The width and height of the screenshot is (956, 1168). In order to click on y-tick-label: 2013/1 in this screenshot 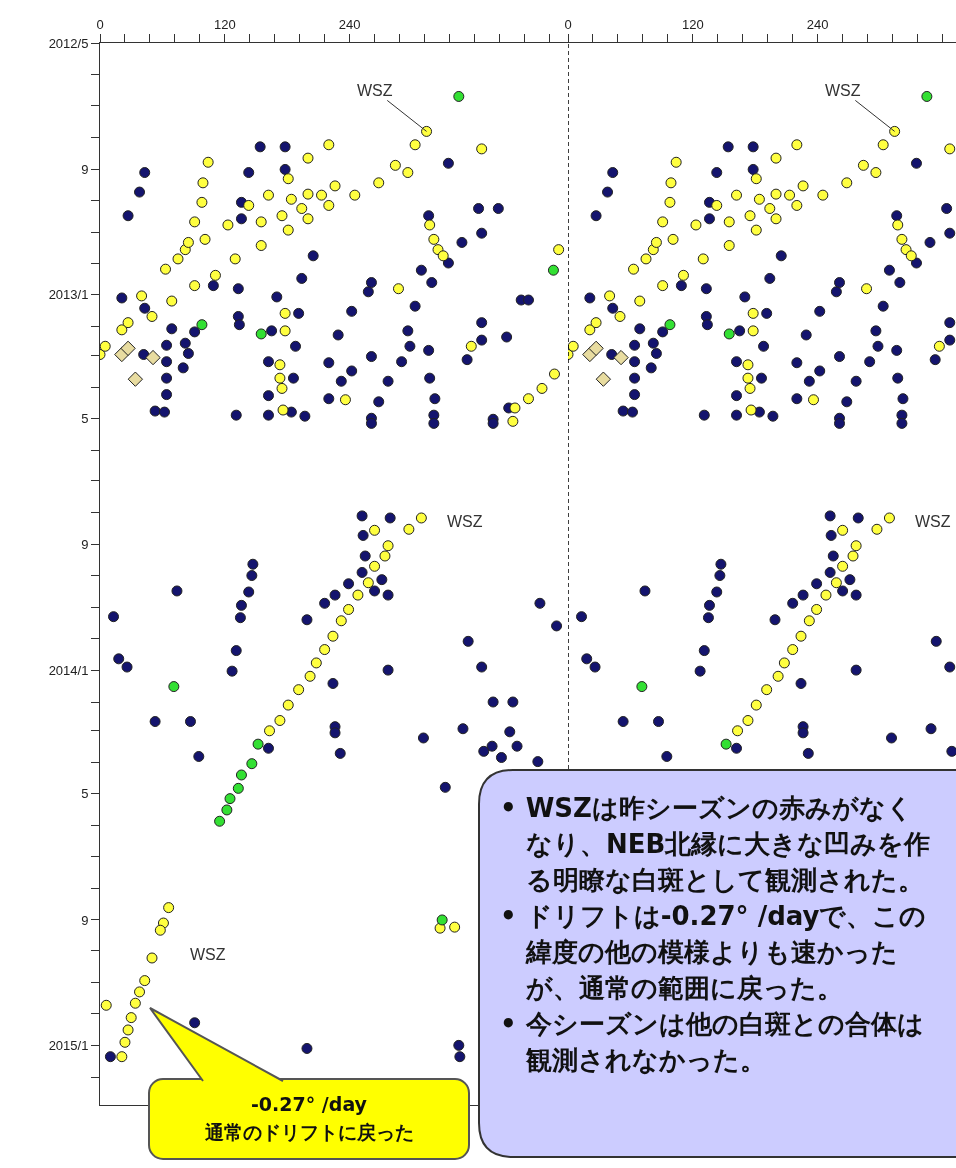, I will do `click(68, 295)`.